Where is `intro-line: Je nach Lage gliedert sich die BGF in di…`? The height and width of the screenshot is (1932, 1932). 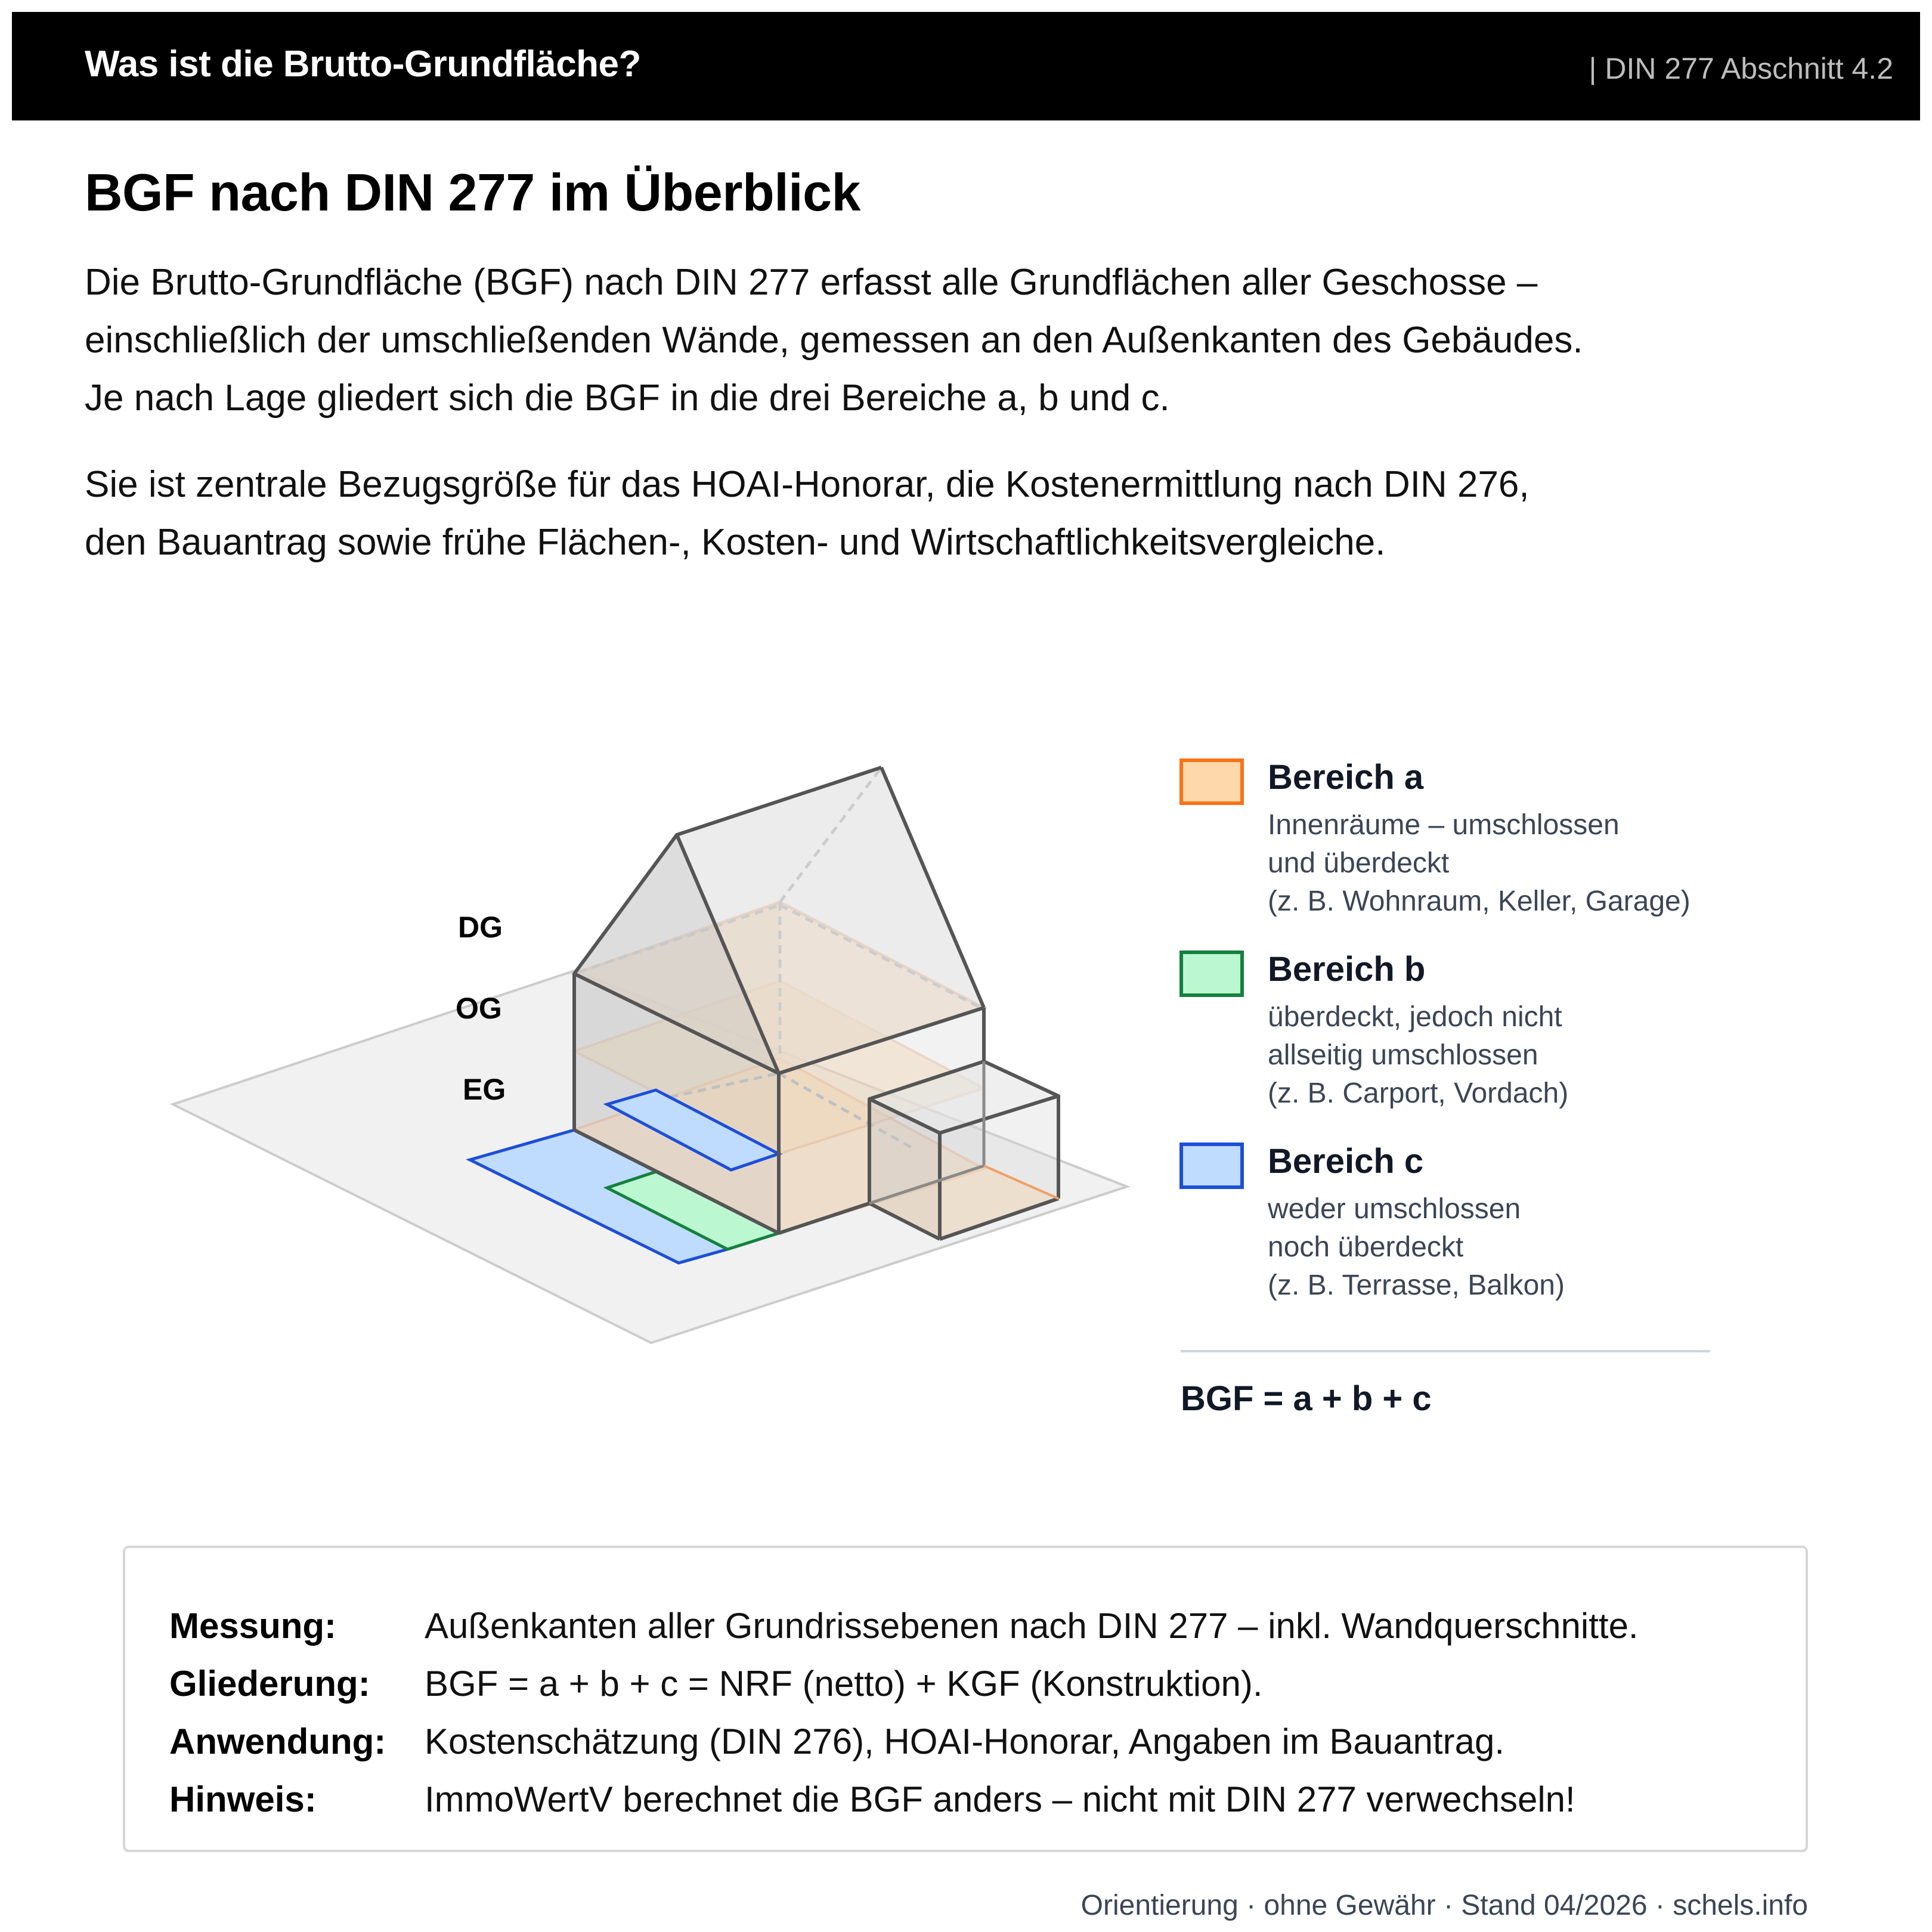
intro-line: Je nach Lage gliedert sich die BGF in di… is located at coordinates (628, 398).